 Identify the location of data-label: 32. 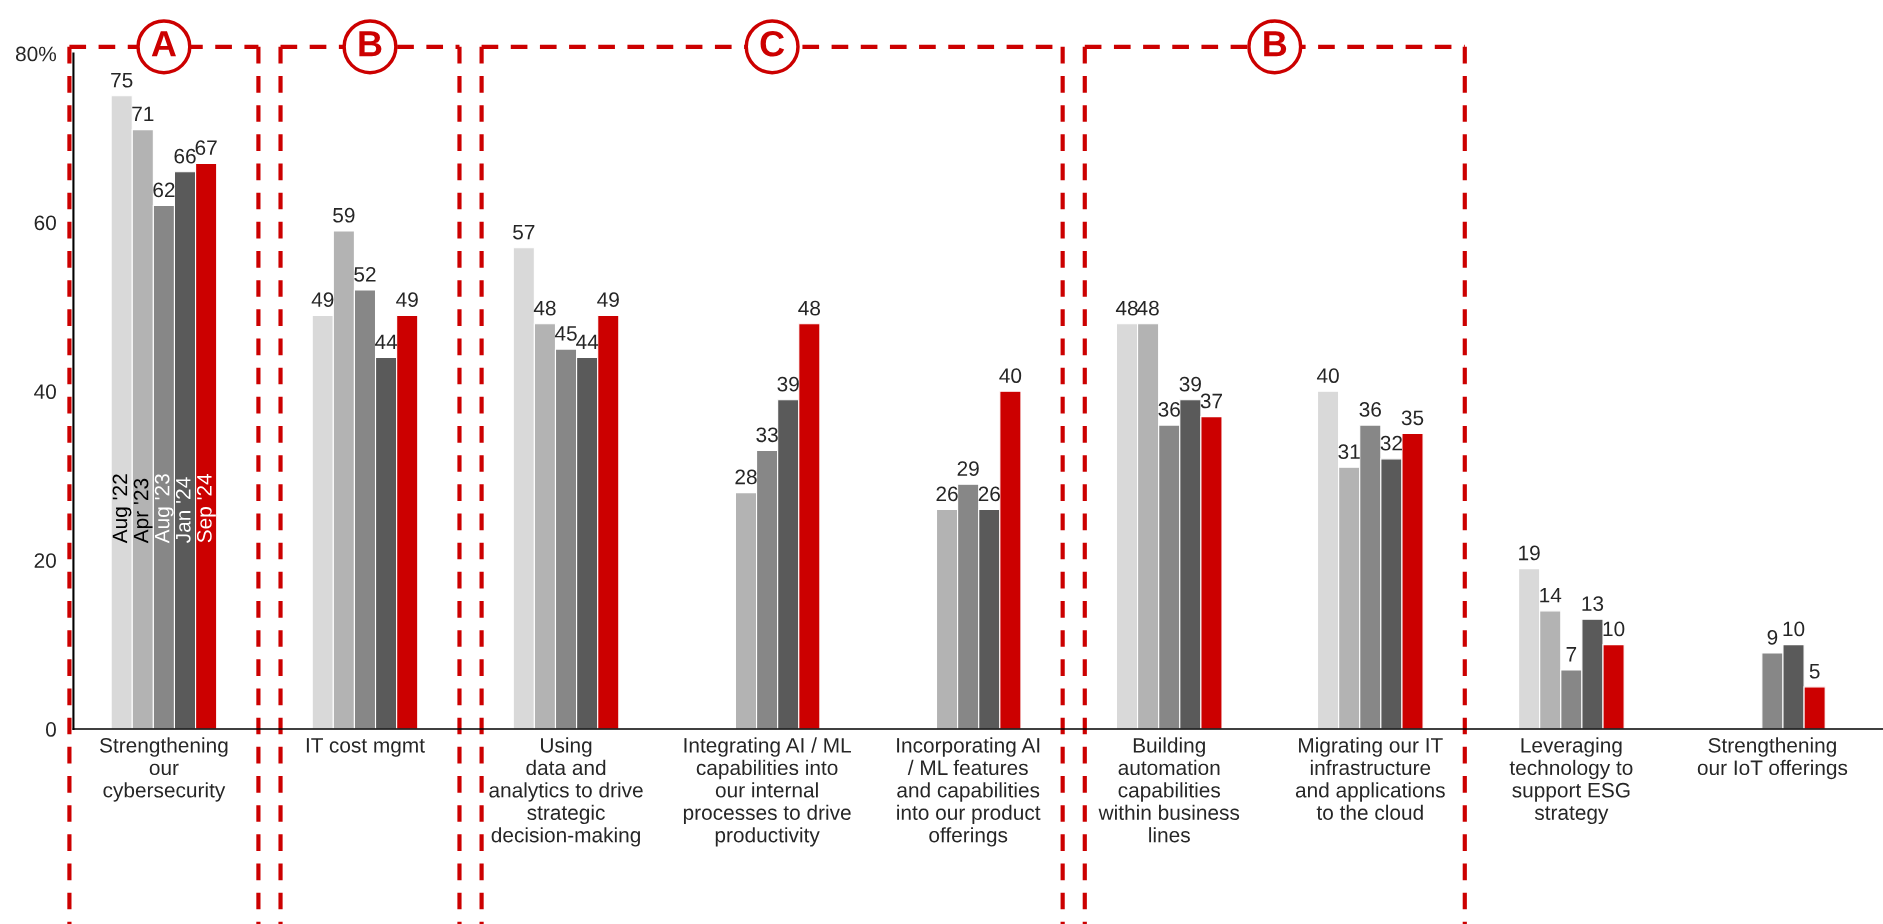
(1391, 443).